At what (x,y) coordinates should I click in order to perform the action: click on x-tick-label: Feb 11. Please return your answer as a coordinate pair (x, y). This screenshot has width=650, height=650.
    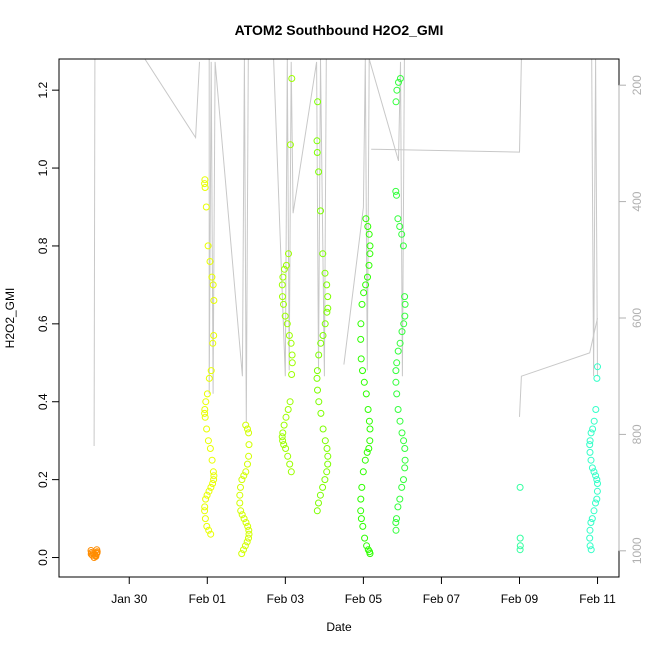
    Looking at the image, I should click on (597, 599).